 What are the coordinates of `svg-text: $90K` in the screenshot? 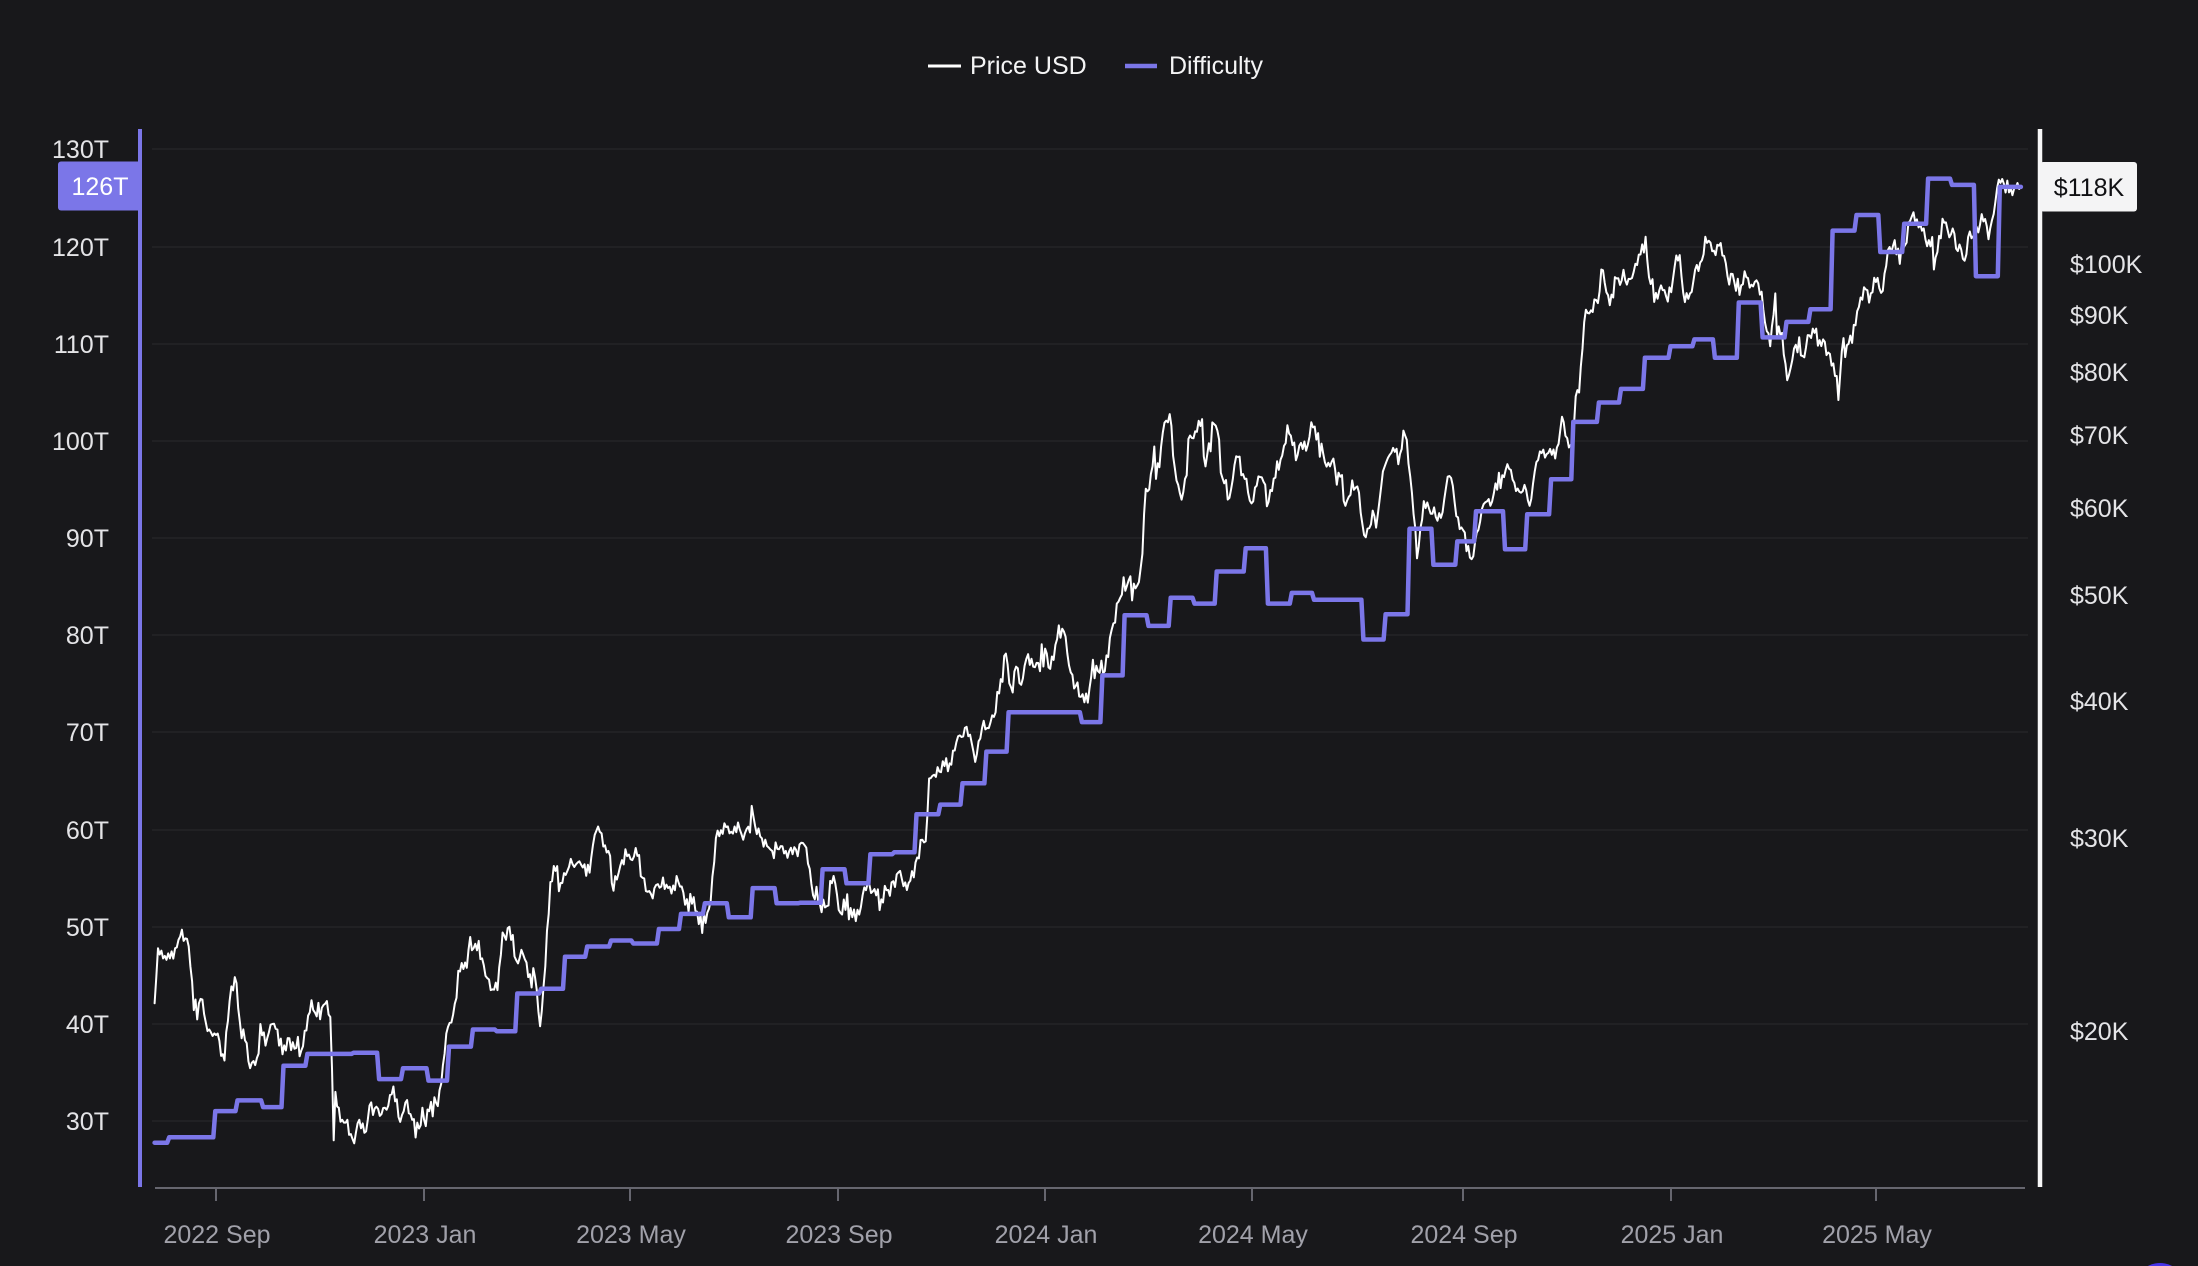 It's located at (2099, 316).